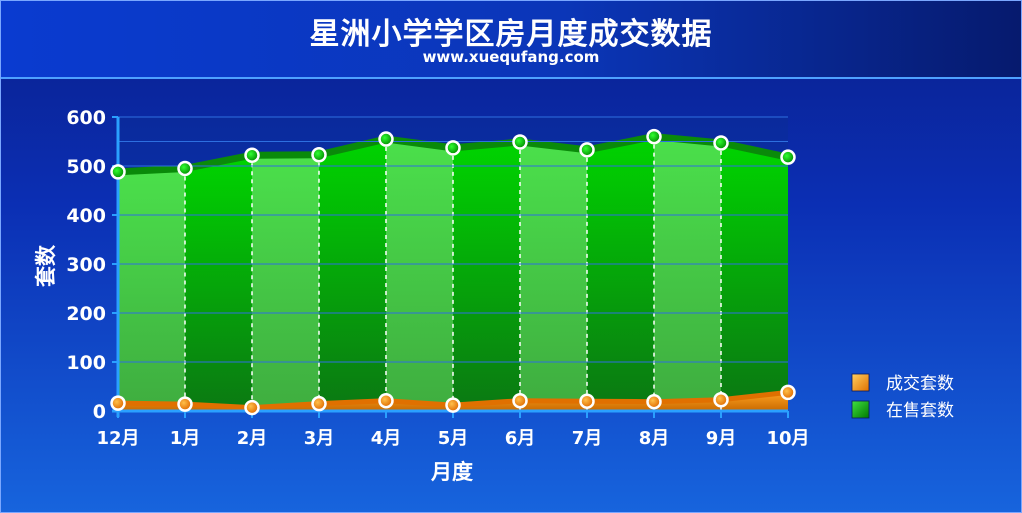 Image resolution: width=1022 pixels, height=513 pixels. Describe the element at coordinates (386, 438) in the screenshot. I see `x-tick-label: 4月` at that location.